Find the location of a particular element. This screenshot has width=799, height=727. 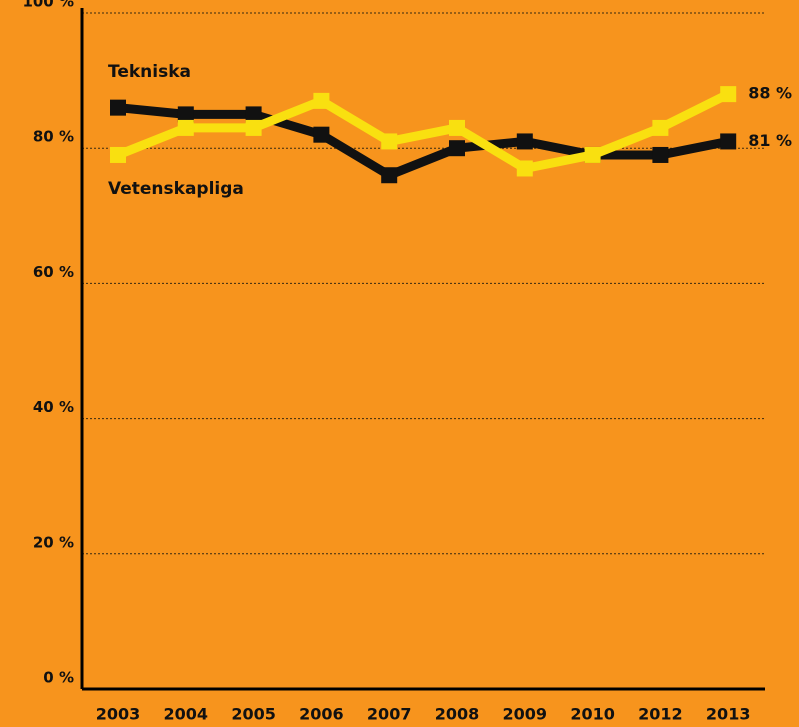

legend-label: Tekniska is located at coordinates (149, 72).